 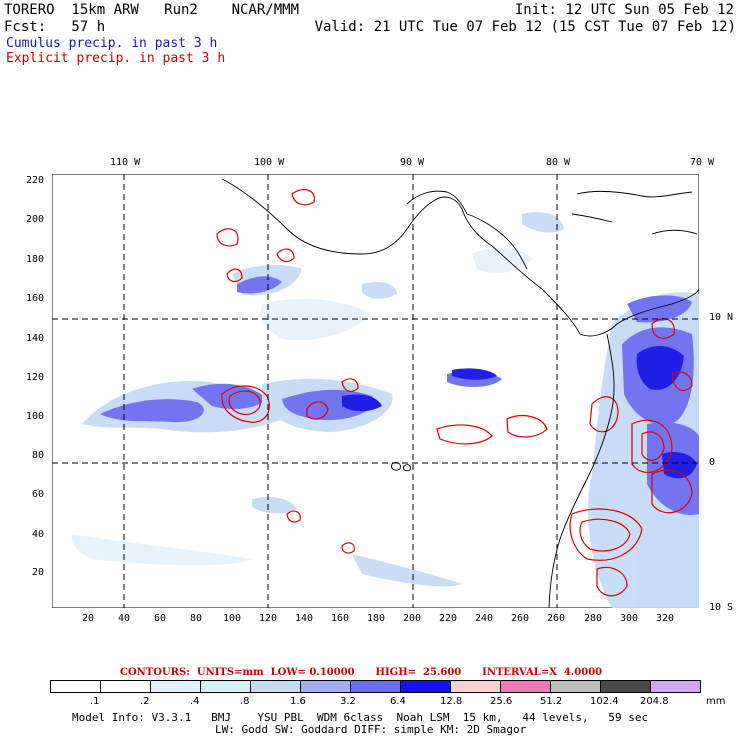 I want to click on y-tick: 160, so click(x=35, y=298).